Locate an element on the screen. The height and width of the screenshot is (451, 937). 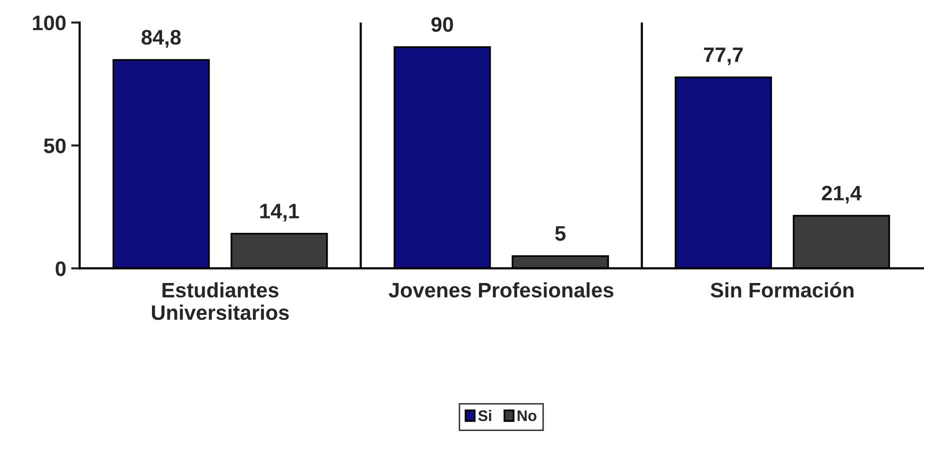
data-label: 5 is located at coordinates (560, 233).